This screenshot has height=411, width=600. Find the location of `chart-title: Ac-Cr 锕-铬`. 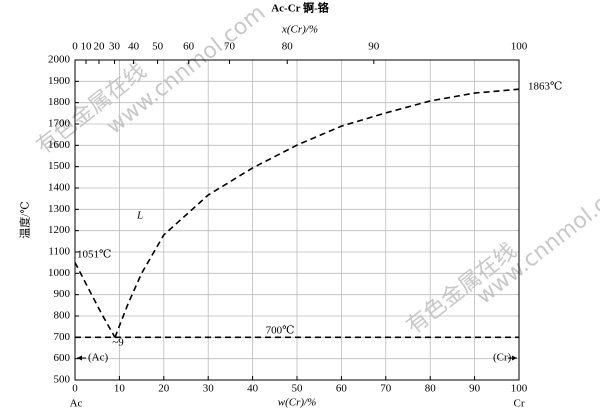

chart-title: Ac-Cr 锕-铬 is located at coordinates (300, 8).